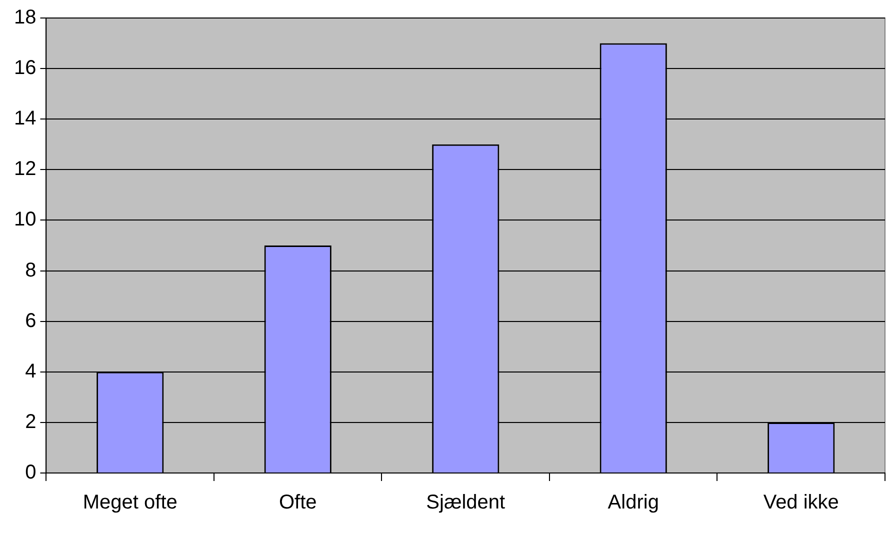  Describe the element at coordinates (30, 421) in the screenshot. I see `y-tick-label: 2` at that location.